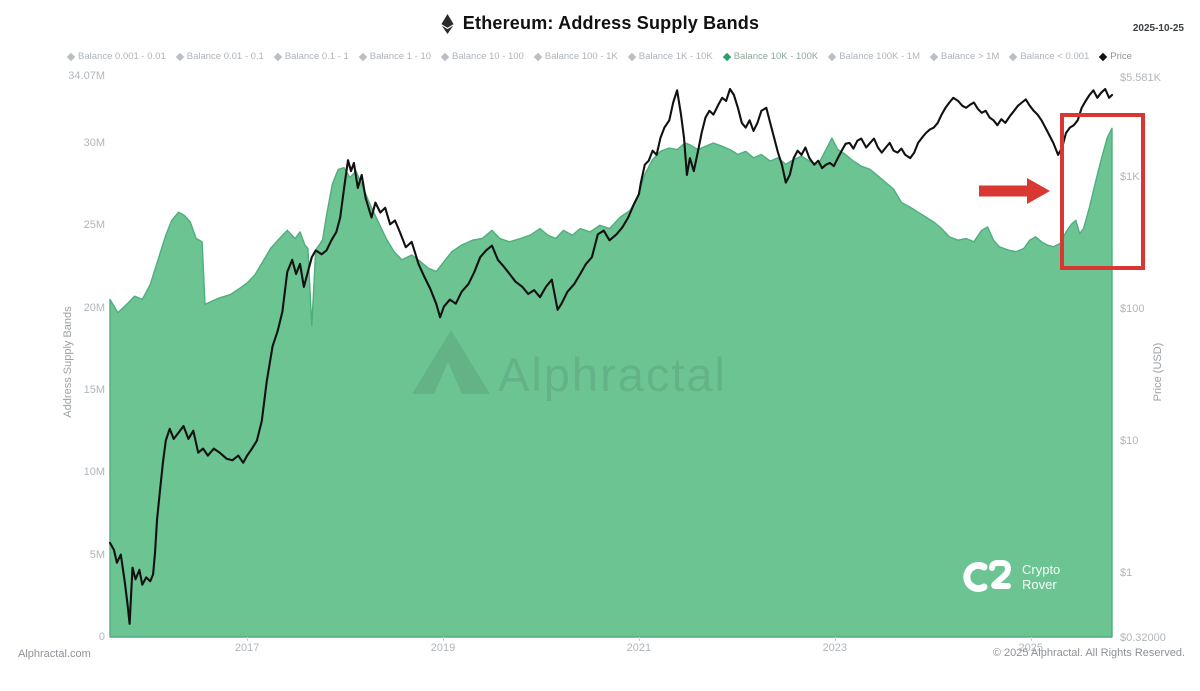  I want to click on legend-item-balance-10k-100k: Balance 10K - 100K, so click(770, 56).